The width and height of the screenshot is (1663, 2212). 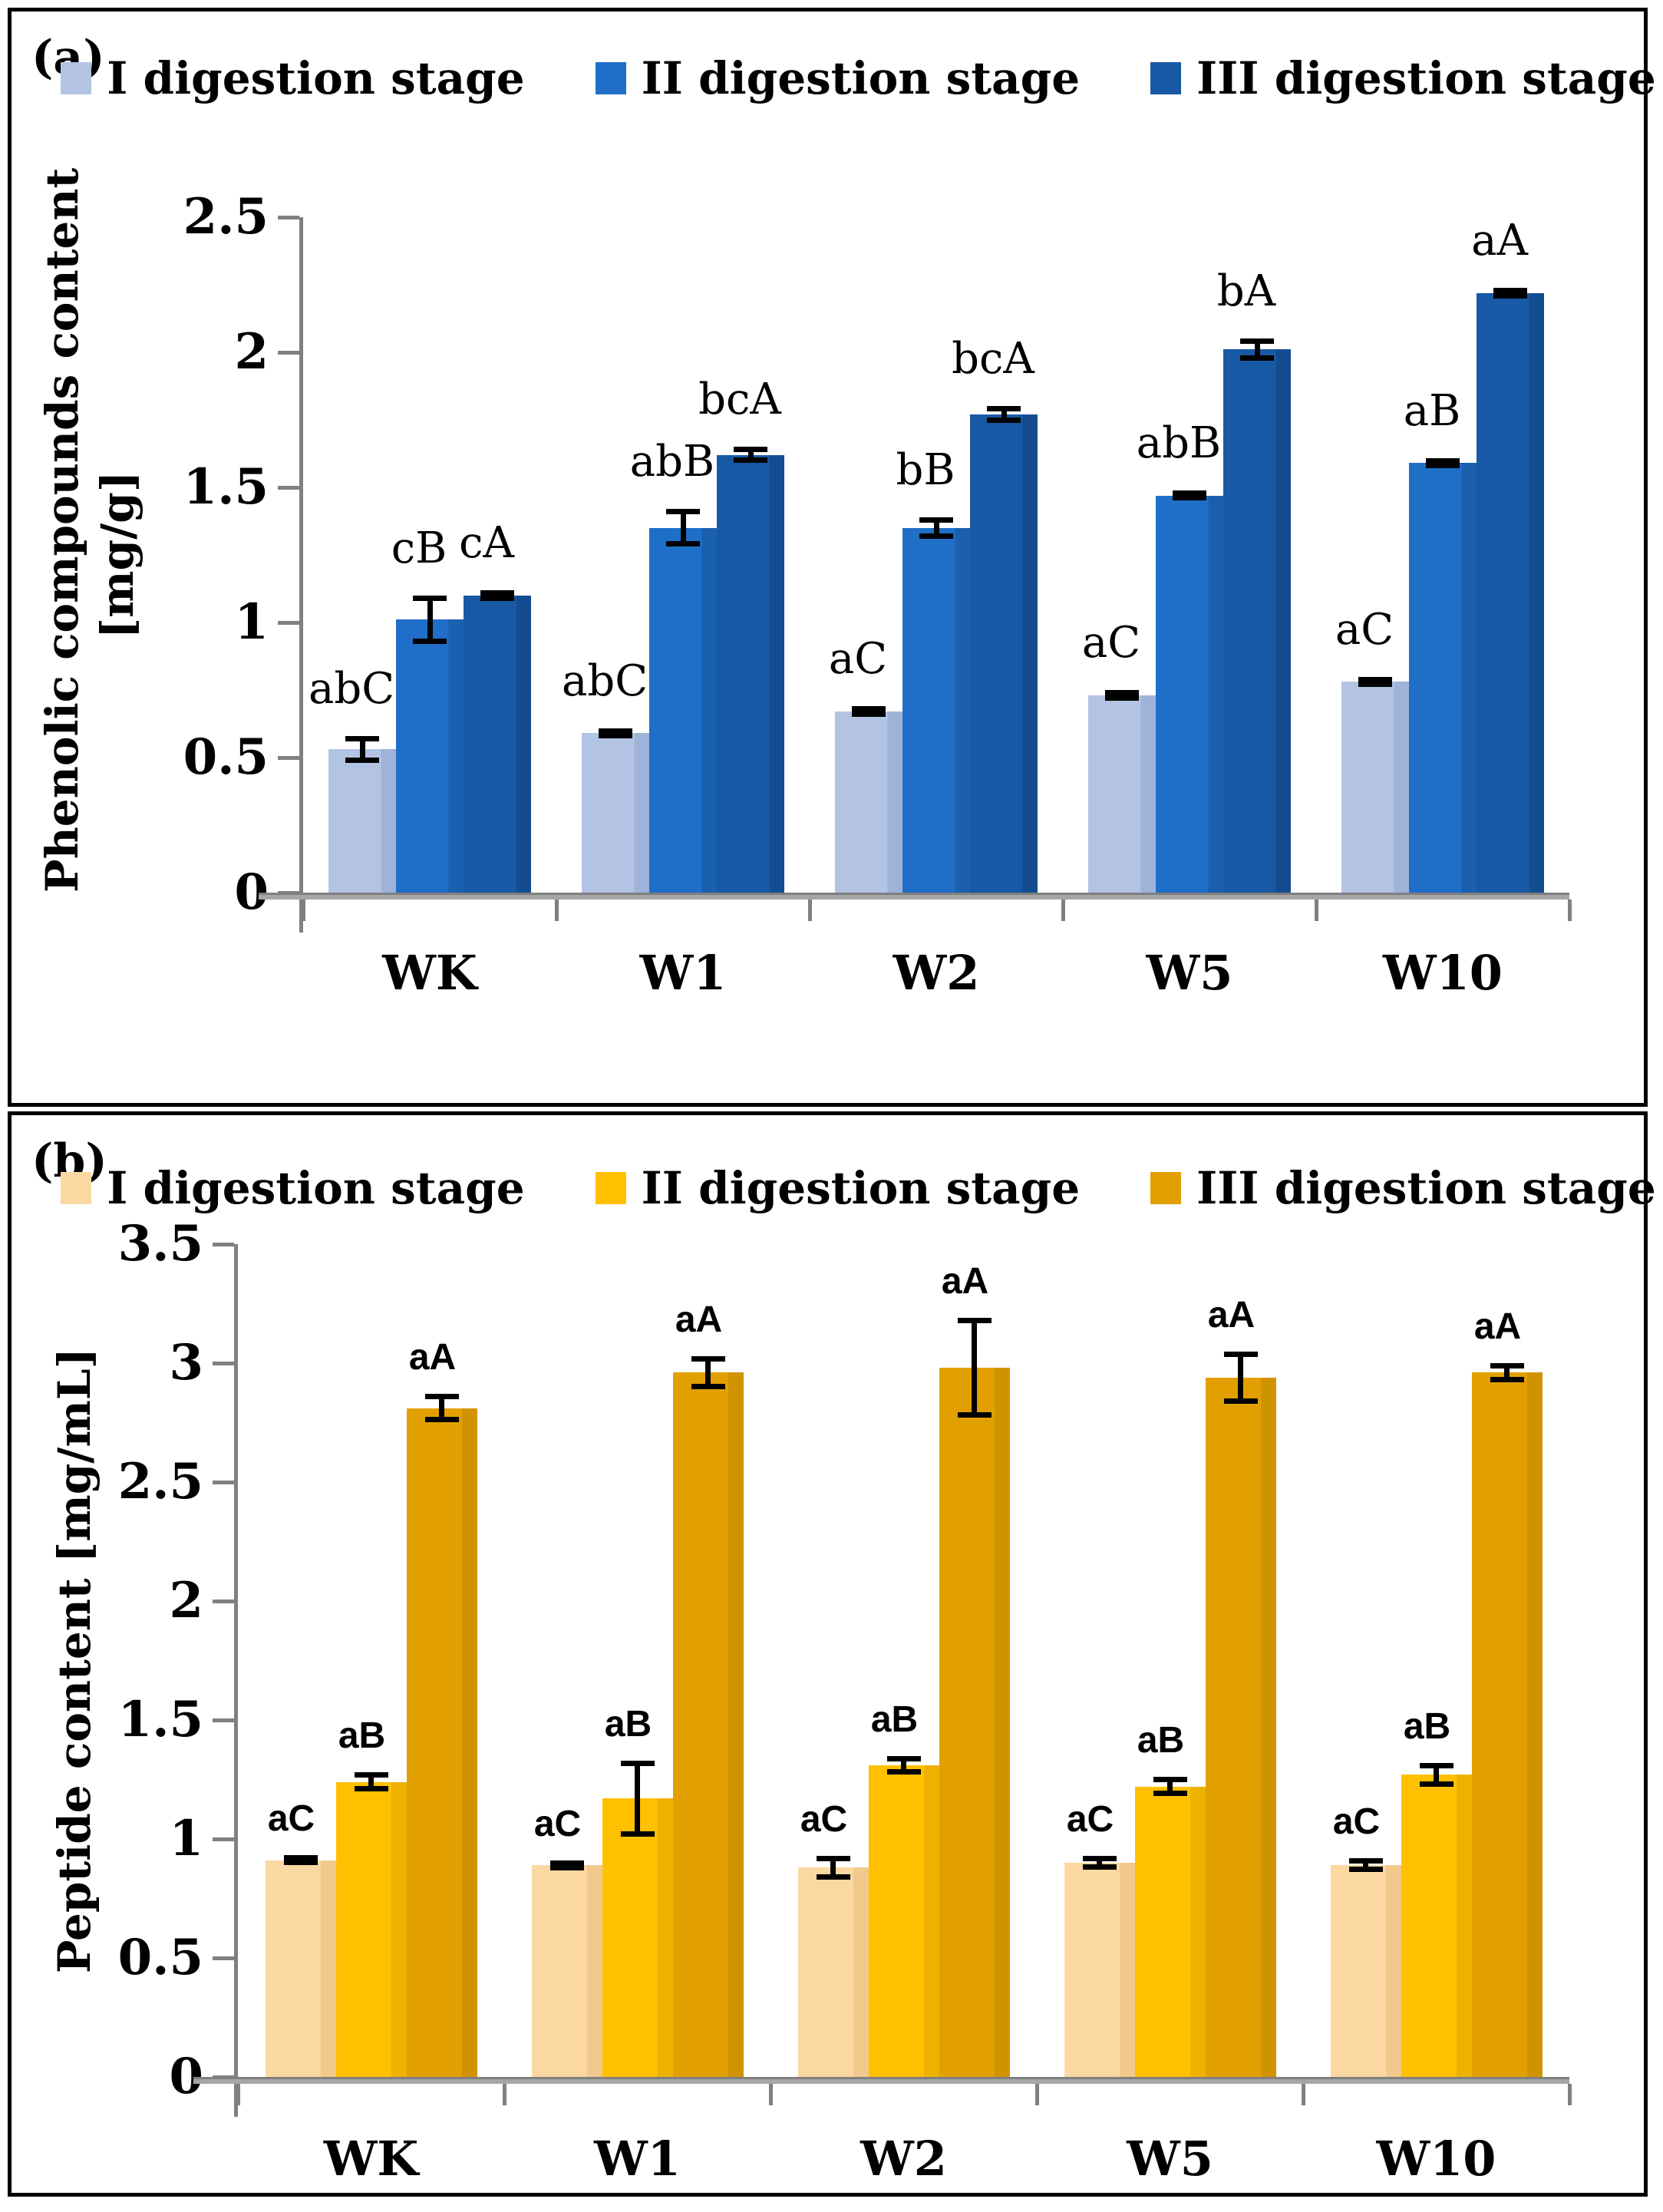 I want to click on legend-item: I digestion stage, so click(x=293, y=78).